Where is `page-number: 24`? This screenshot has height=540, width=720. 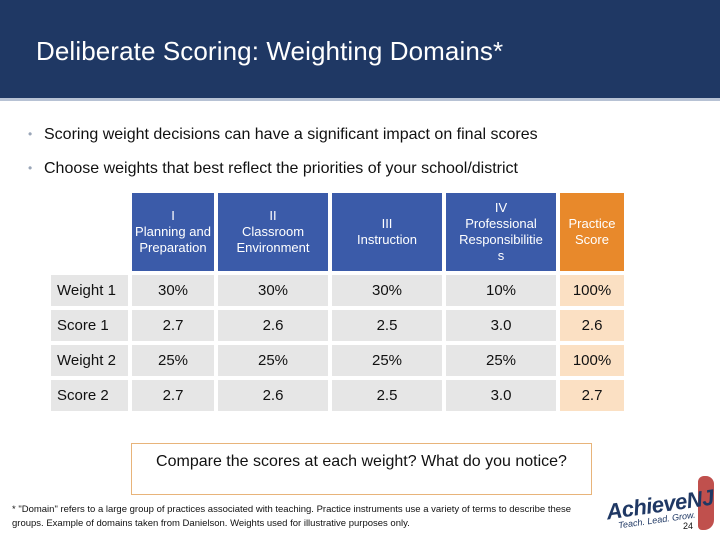
page-number: 24 is located at coordinates (688, 526).